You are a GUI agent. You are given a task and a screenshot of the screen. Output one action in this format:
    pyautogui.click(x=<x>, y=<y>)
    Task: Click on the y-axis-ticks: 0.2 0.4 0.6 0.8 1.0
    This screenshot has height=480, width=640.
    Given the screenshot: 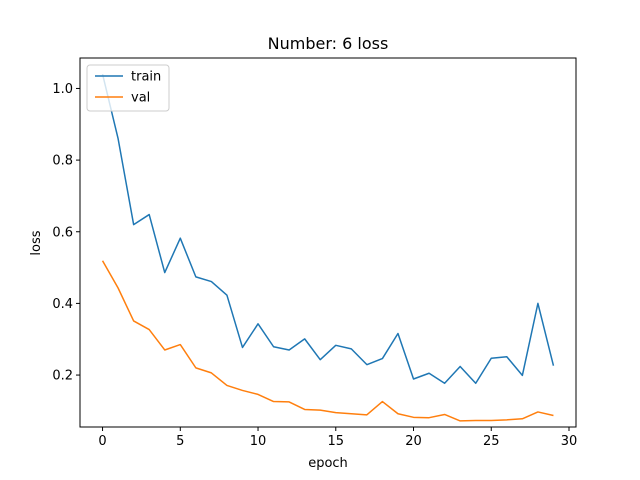 What is the action you would take?
    pyautogui.click(x=66, y=233)
    